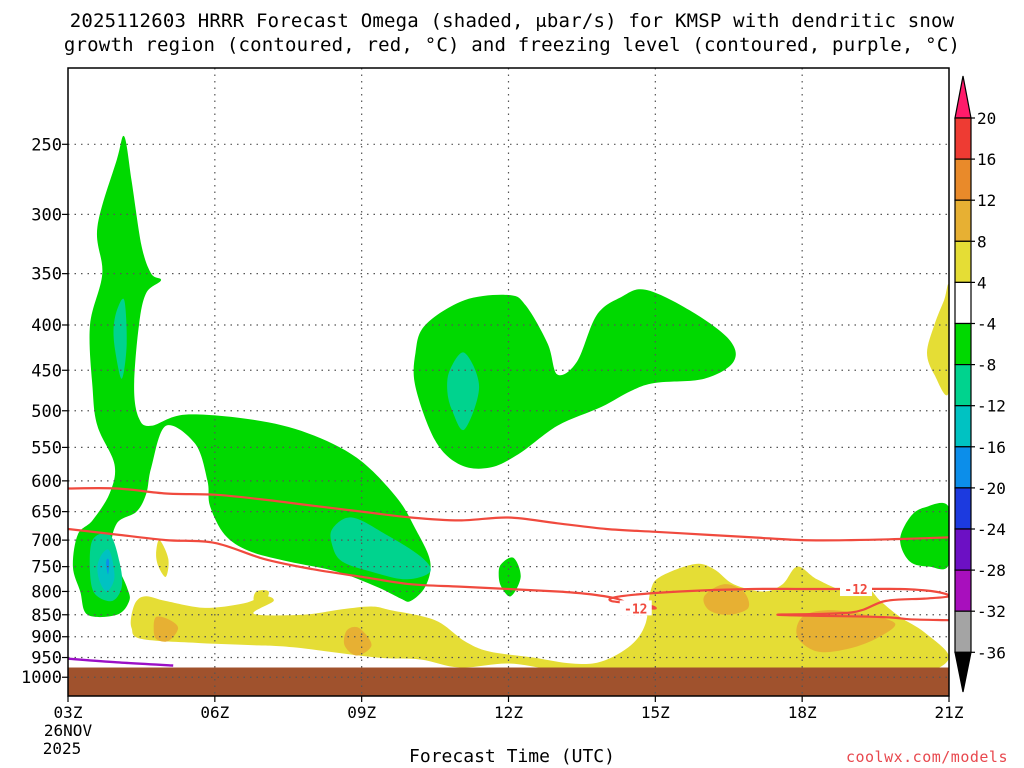 This screenshot has width=1024, height=768. I want to click on x-tick-year: 2025, so click(62, 748).